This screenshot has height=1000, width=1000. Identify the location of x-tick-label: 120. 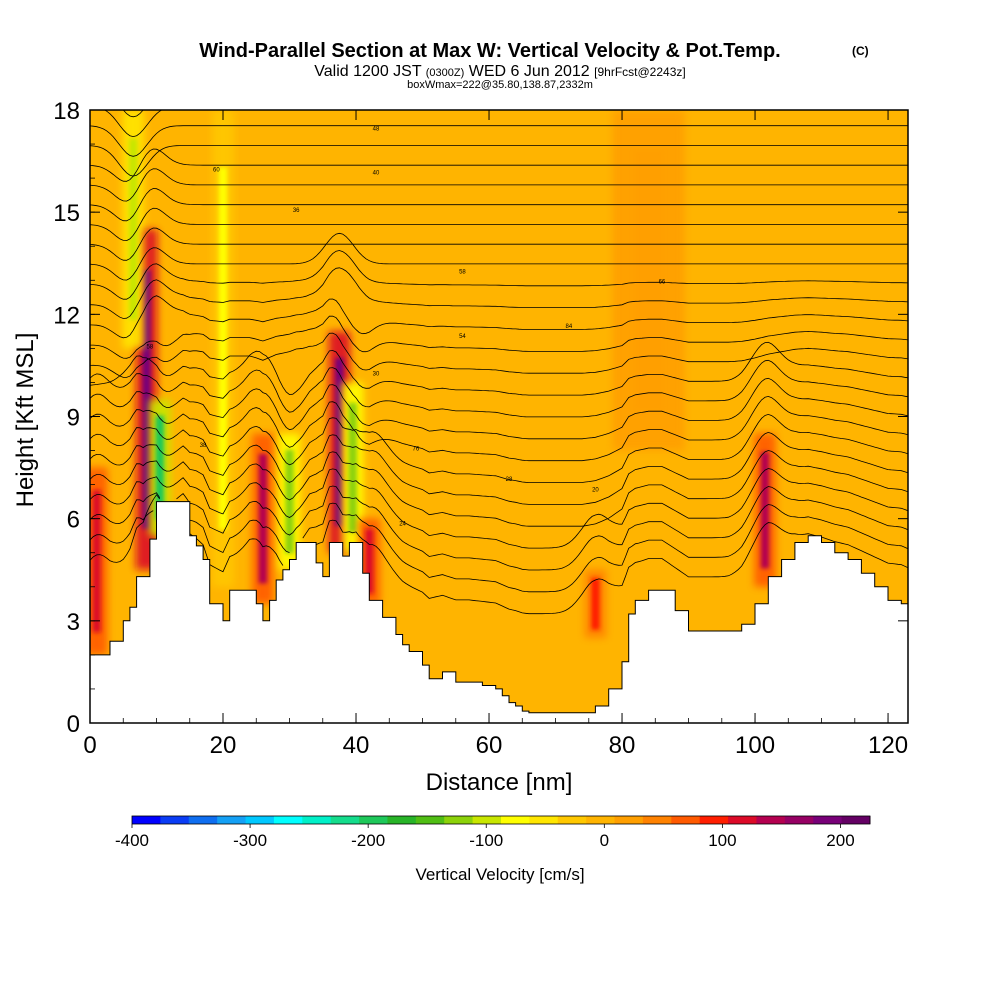
(888, 745).